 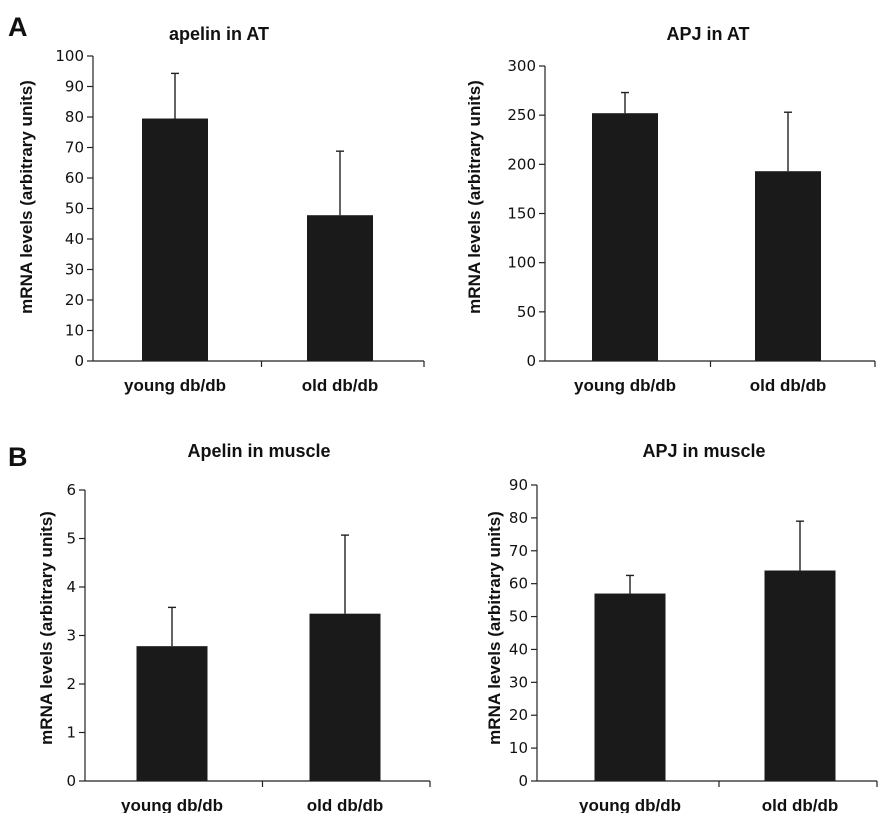 I want to click on chart-title: apelin in AT, so click(x=219, y=34).